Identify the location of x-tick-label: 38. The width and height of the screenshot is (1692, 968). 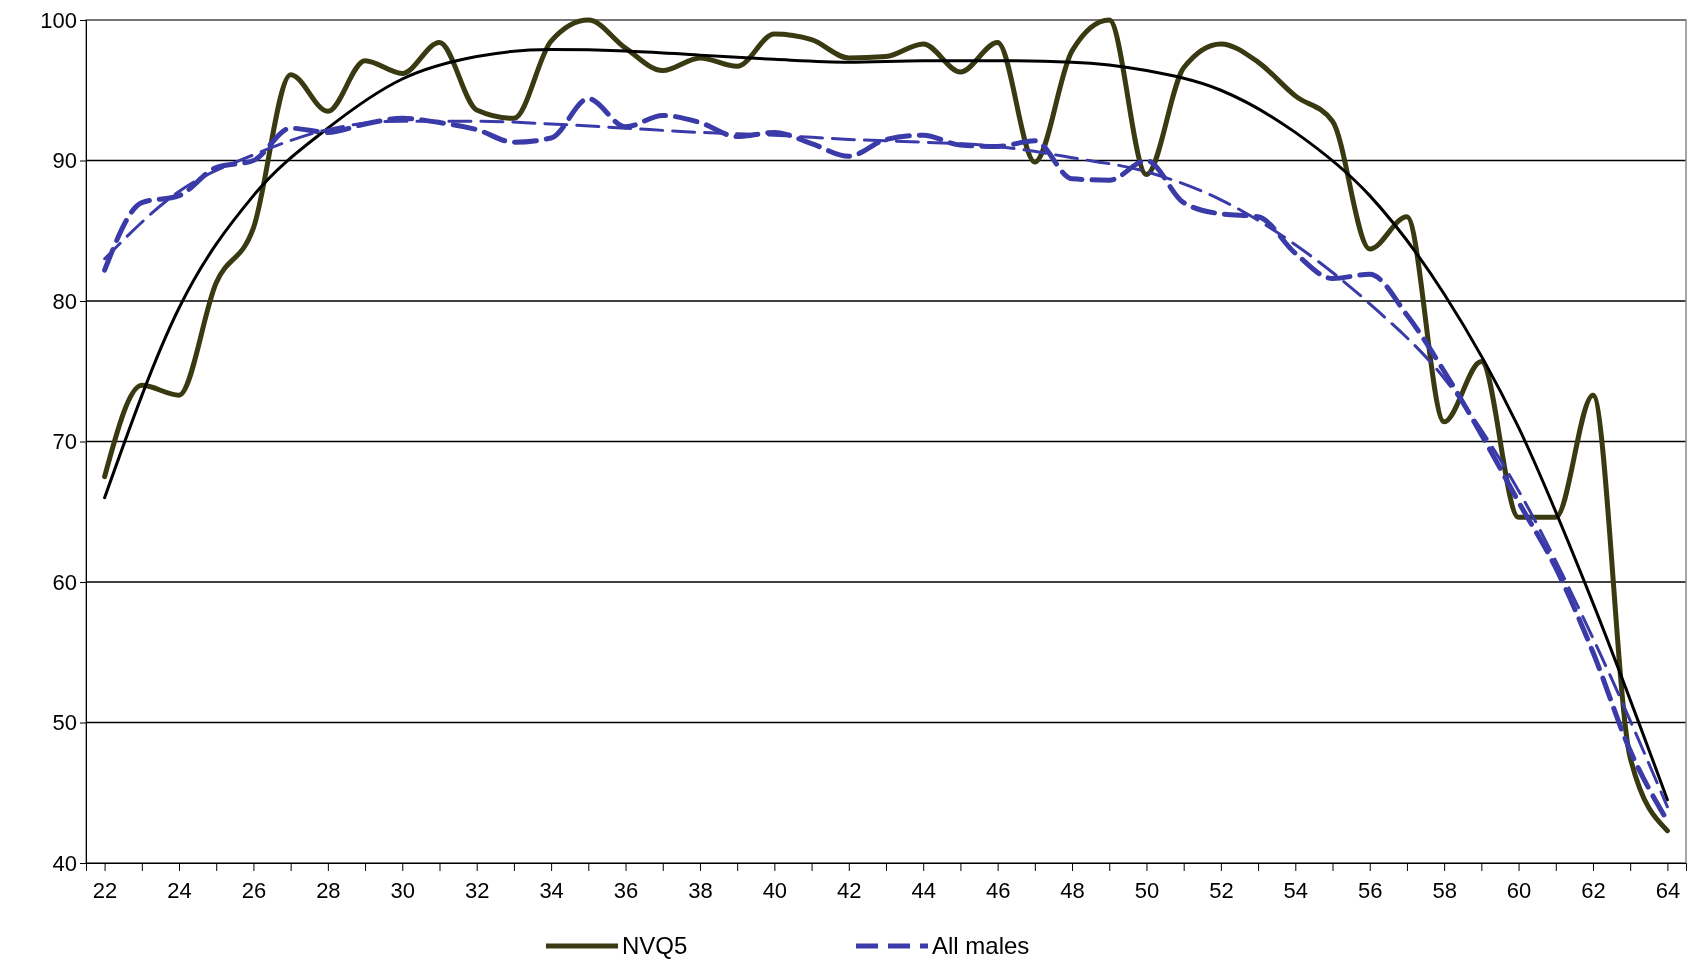
(700, 891).